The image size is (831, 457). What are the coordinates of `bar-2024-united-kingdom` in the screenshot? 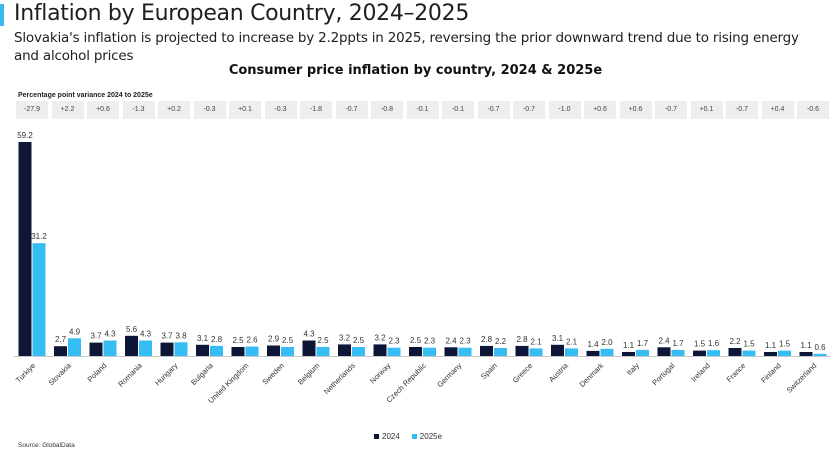 It's located at (238, 351).